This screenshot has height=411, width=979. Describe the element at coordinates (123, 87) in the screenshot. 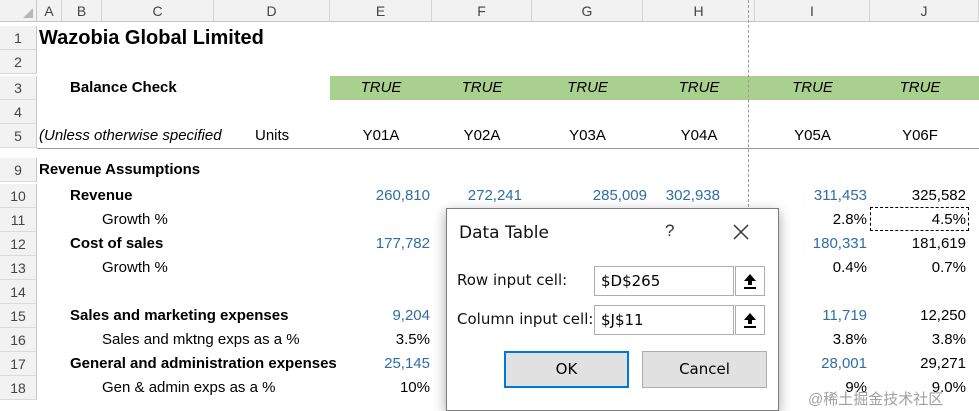

I see `balance-check-label: Balance Check` at that location.